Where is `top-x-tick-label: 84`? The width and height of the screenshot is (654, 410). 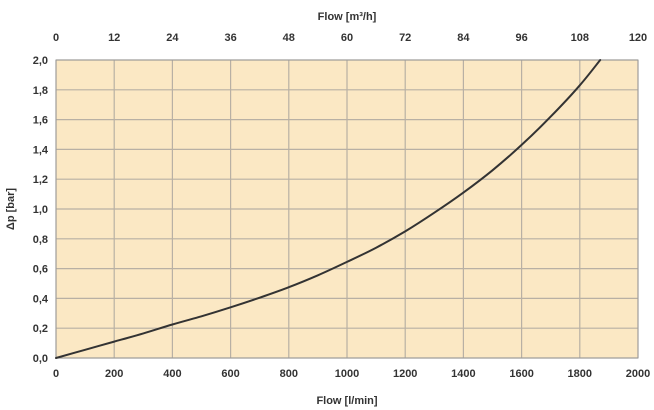
top-x-tick-label: 84 is located at coordinates (463, 38).